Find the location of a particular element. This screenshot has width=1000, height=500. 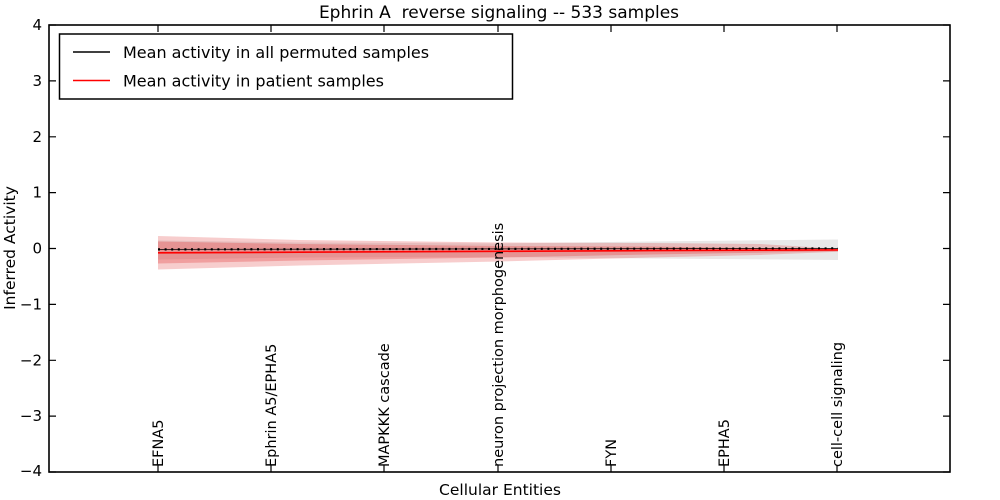

x-tick-label-cell-cell-signaling: cell-cell signaling is located at coordinates (838, 404).